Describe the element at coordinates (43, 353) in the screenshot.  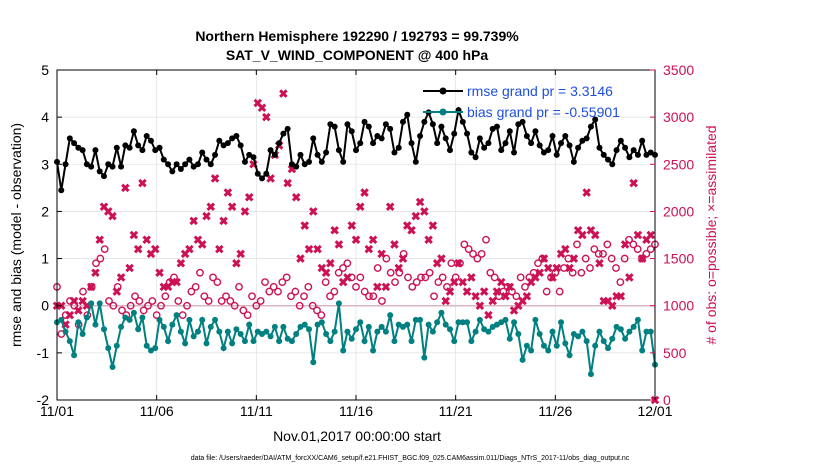
I see `y-left-tick-label: -1` at that location.